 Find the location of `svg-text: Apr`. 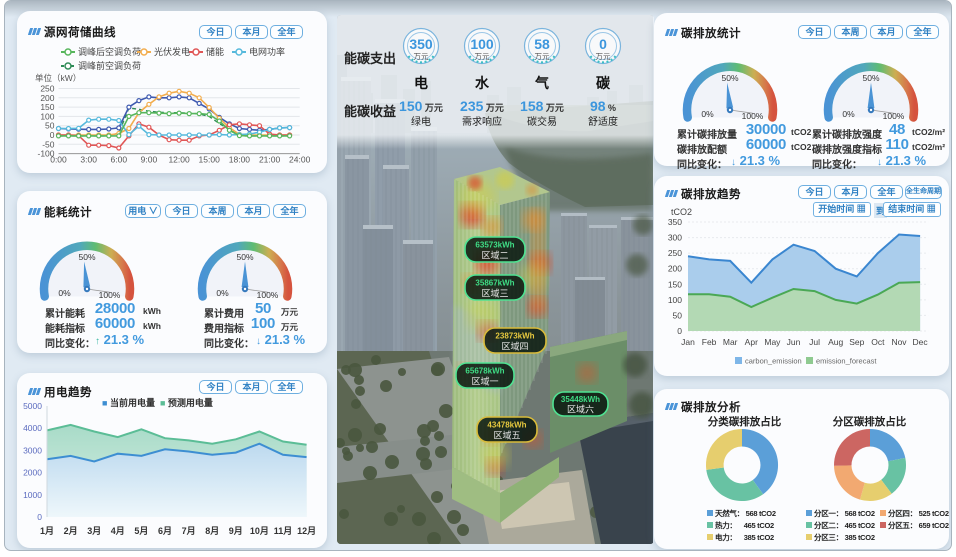

svg-text: Apr is located at coordinates (751, 342).